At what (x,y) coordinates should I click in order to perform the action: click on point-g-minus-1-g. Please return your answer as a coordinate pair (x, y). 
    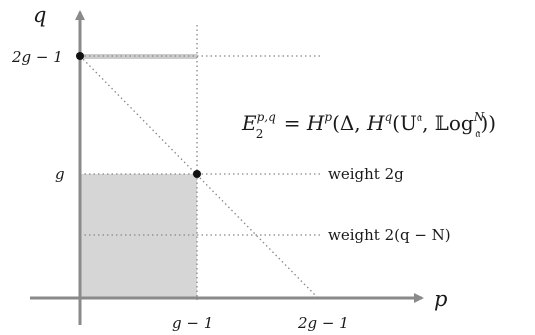
    Looking at the image, I should click on (197, 174).